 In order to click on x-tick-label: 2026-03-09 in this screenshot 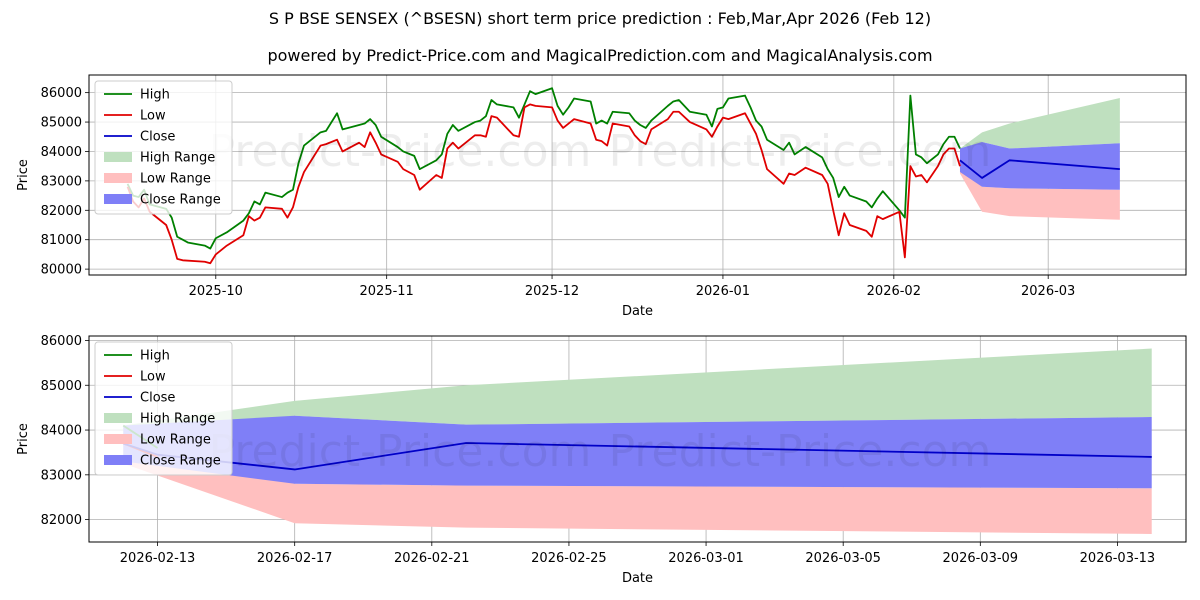, I will do `click(981, 558)`.